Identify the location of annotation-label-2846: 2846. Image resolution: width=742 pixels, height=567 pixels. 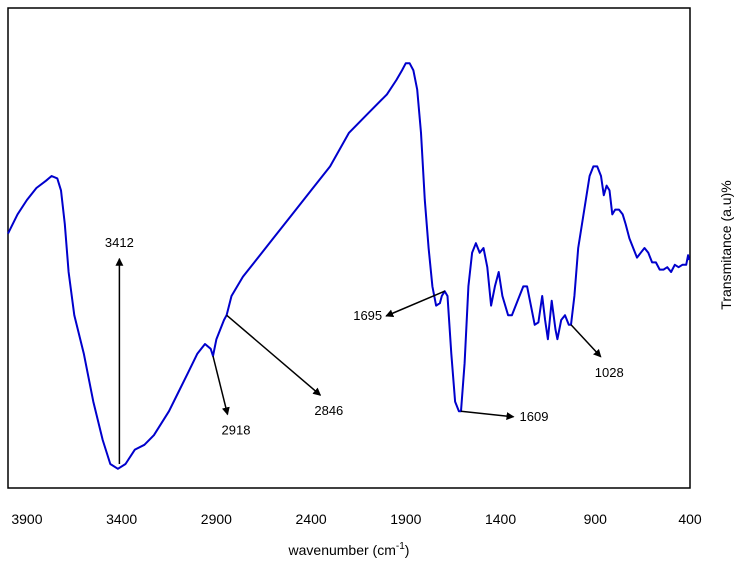
(328, 410).